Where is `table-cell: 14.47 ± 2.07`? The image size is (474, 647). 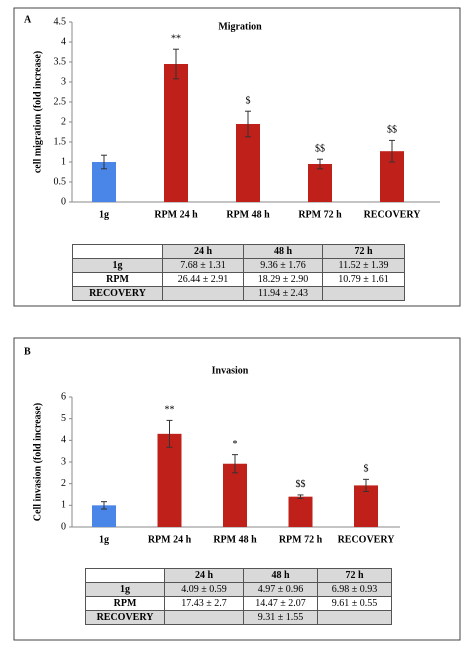
table-cell: 14.47 ± 2.07 is located at coordinates (280, 603).